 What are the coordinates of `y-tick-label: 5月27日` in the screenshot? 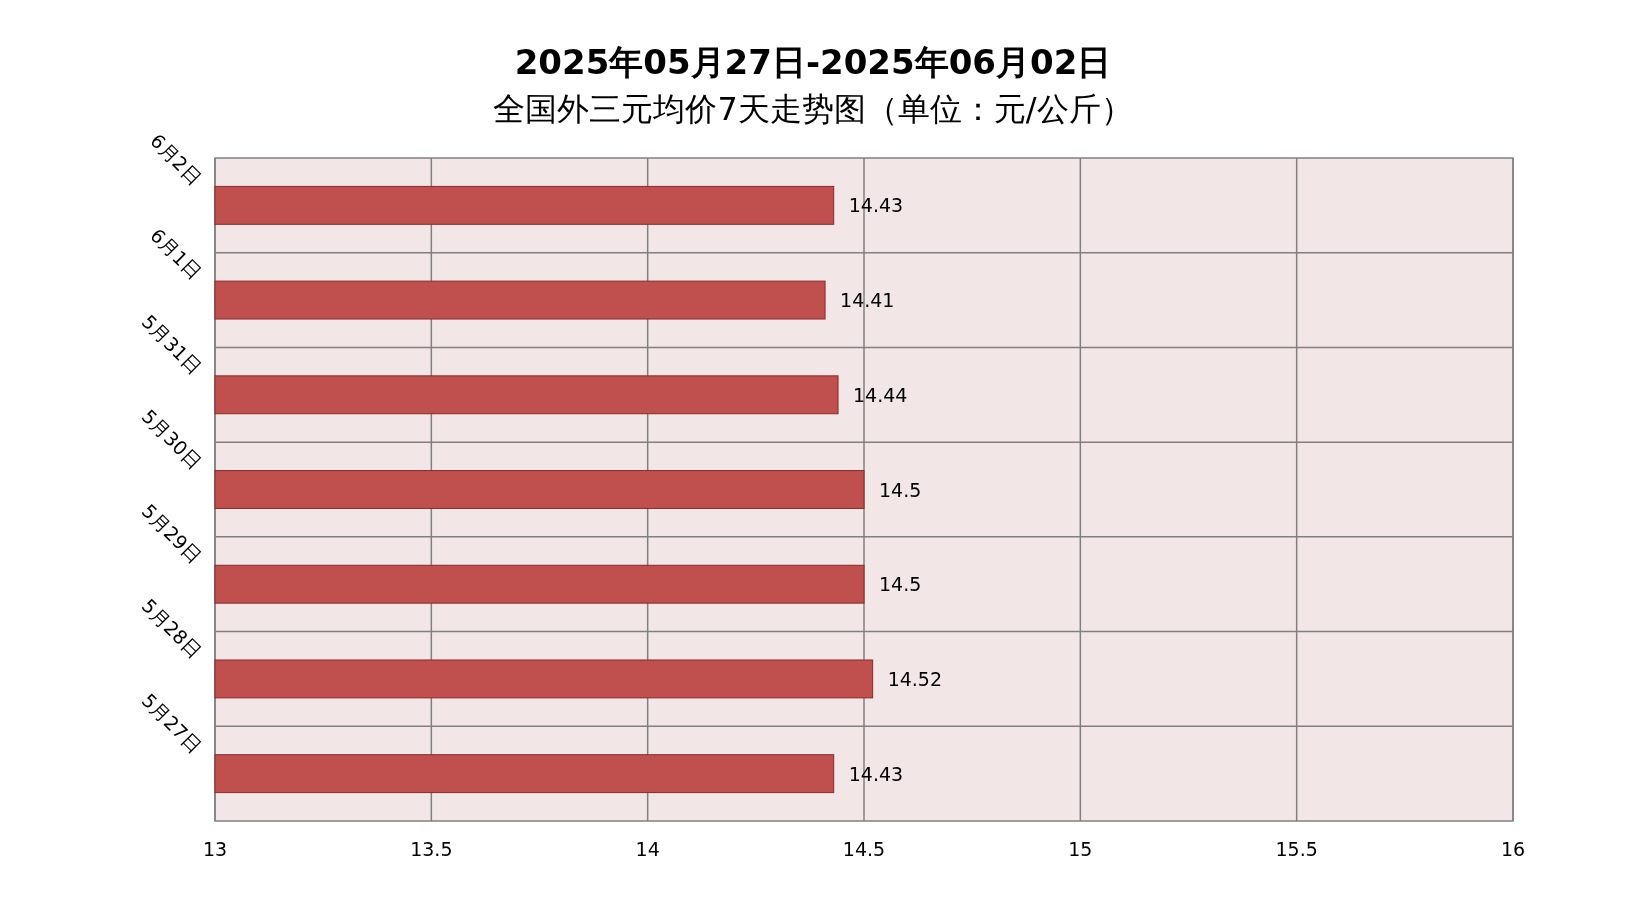 It's located at (171, 723).